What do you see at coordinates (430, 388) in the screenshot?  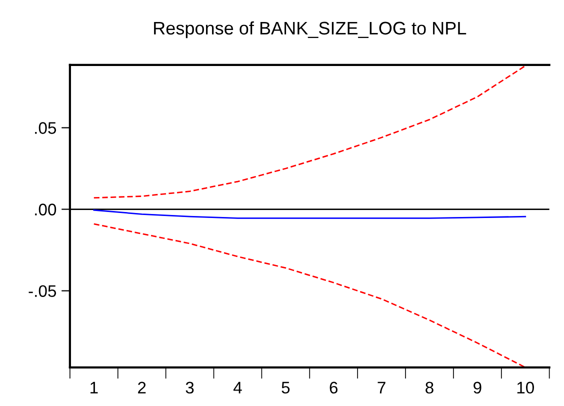 I see `x-tick-label: 8` at bounding box center [430, 388].